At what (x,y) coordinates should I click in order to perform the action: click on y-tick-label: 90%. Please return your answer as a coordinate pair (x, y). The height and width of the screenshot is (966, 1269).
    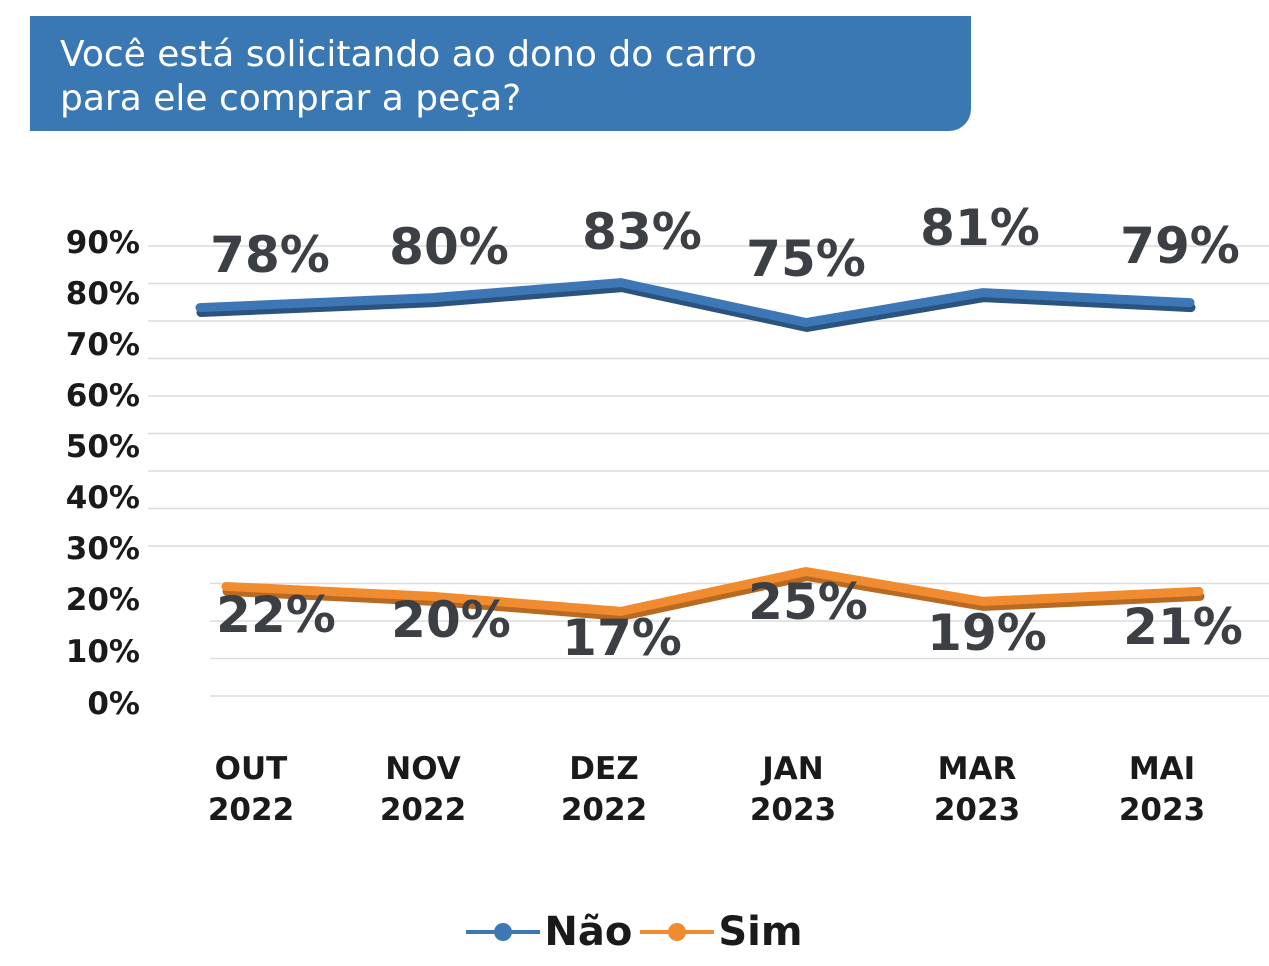
    Looking at the image, I should click on (103, 243).